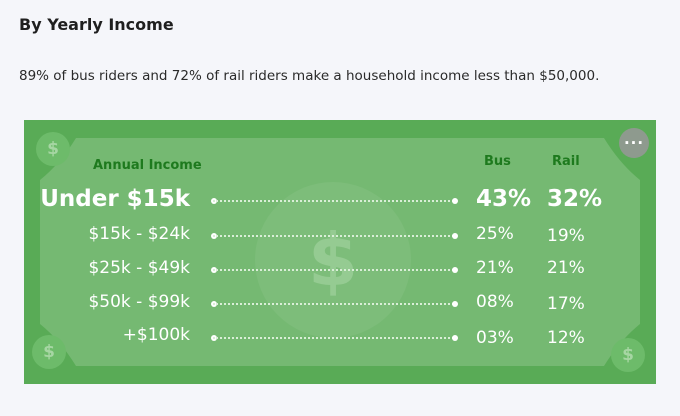 The height and width of the screenshot is (416, 680). I want to click on section-heading: By Yearly Income, so click(96, 24).